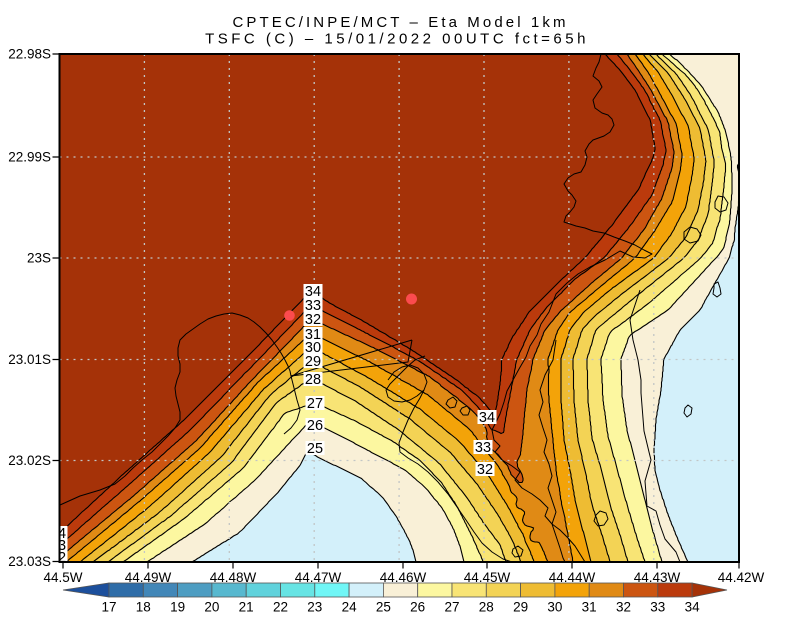 This screenshot has height=618, width=800. What do you see at coordinates (246, 607) in the screenshot?
I see `svg-text: 21` at bounding box center [246, 607].